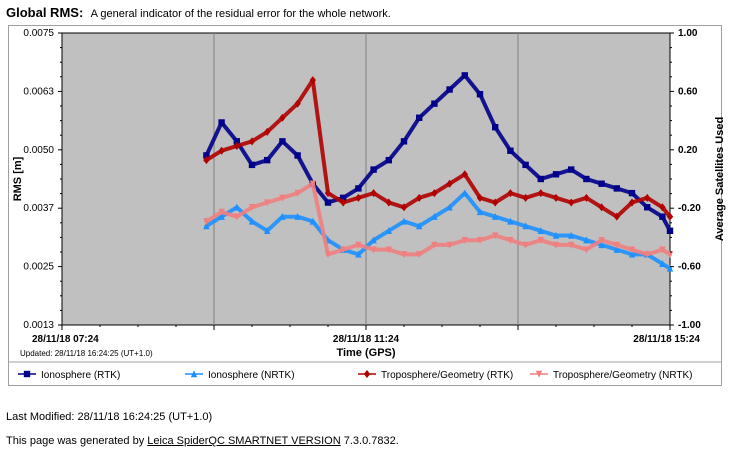 The width and height of the screenshot is (730, 454). What do you see at coordinates (75, 441) in the screenshot?
I see `generated-prefix: This page was generated by` at bounding box center [75, 441].